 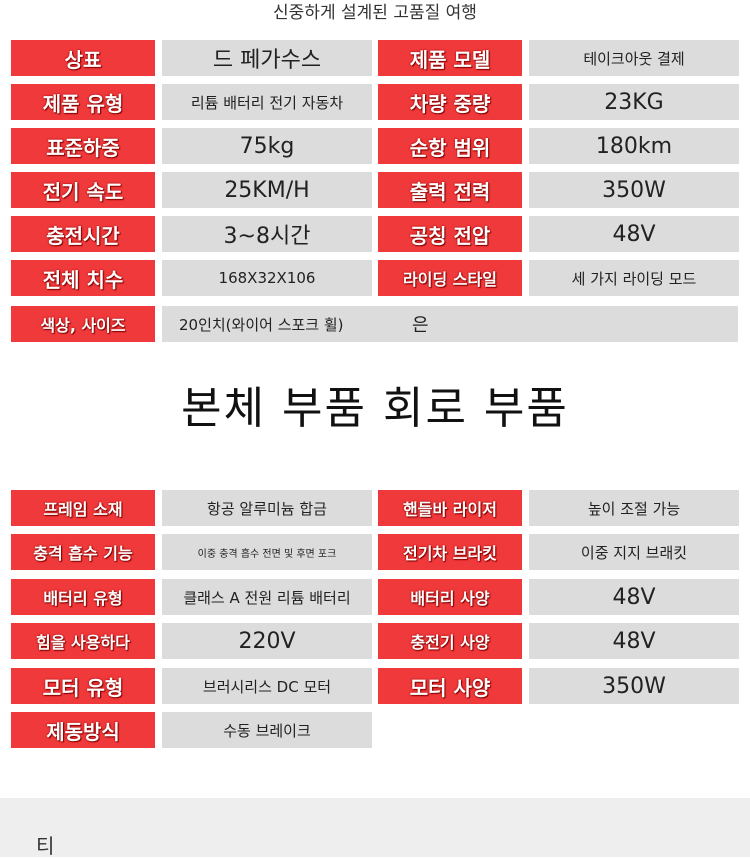 What do you see at coordinates (83, 641) in the screenshot?
I see `label-cell: 힘을 사용하다` at bounding box center [83, 641].